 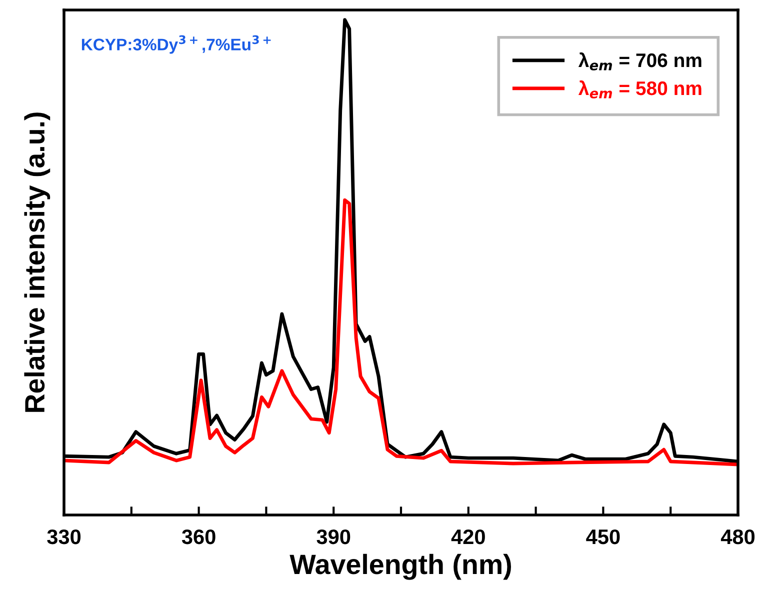 What do you see at coordinates (640, 89) in the screenshot?
I see `legend-label: λ$_{em}$ = 580 nm` at bounding box center [640, 89].